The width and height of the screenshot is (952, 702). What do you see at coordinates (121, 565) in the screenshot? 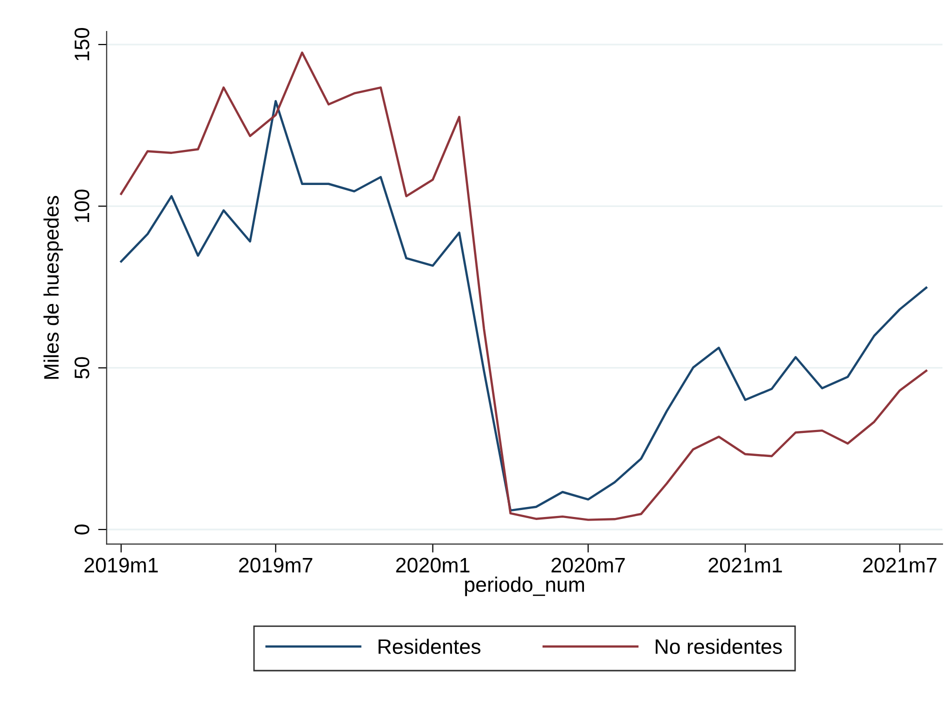
I see `x-tick-label: 2019m1` at bounding box center [121, 565].